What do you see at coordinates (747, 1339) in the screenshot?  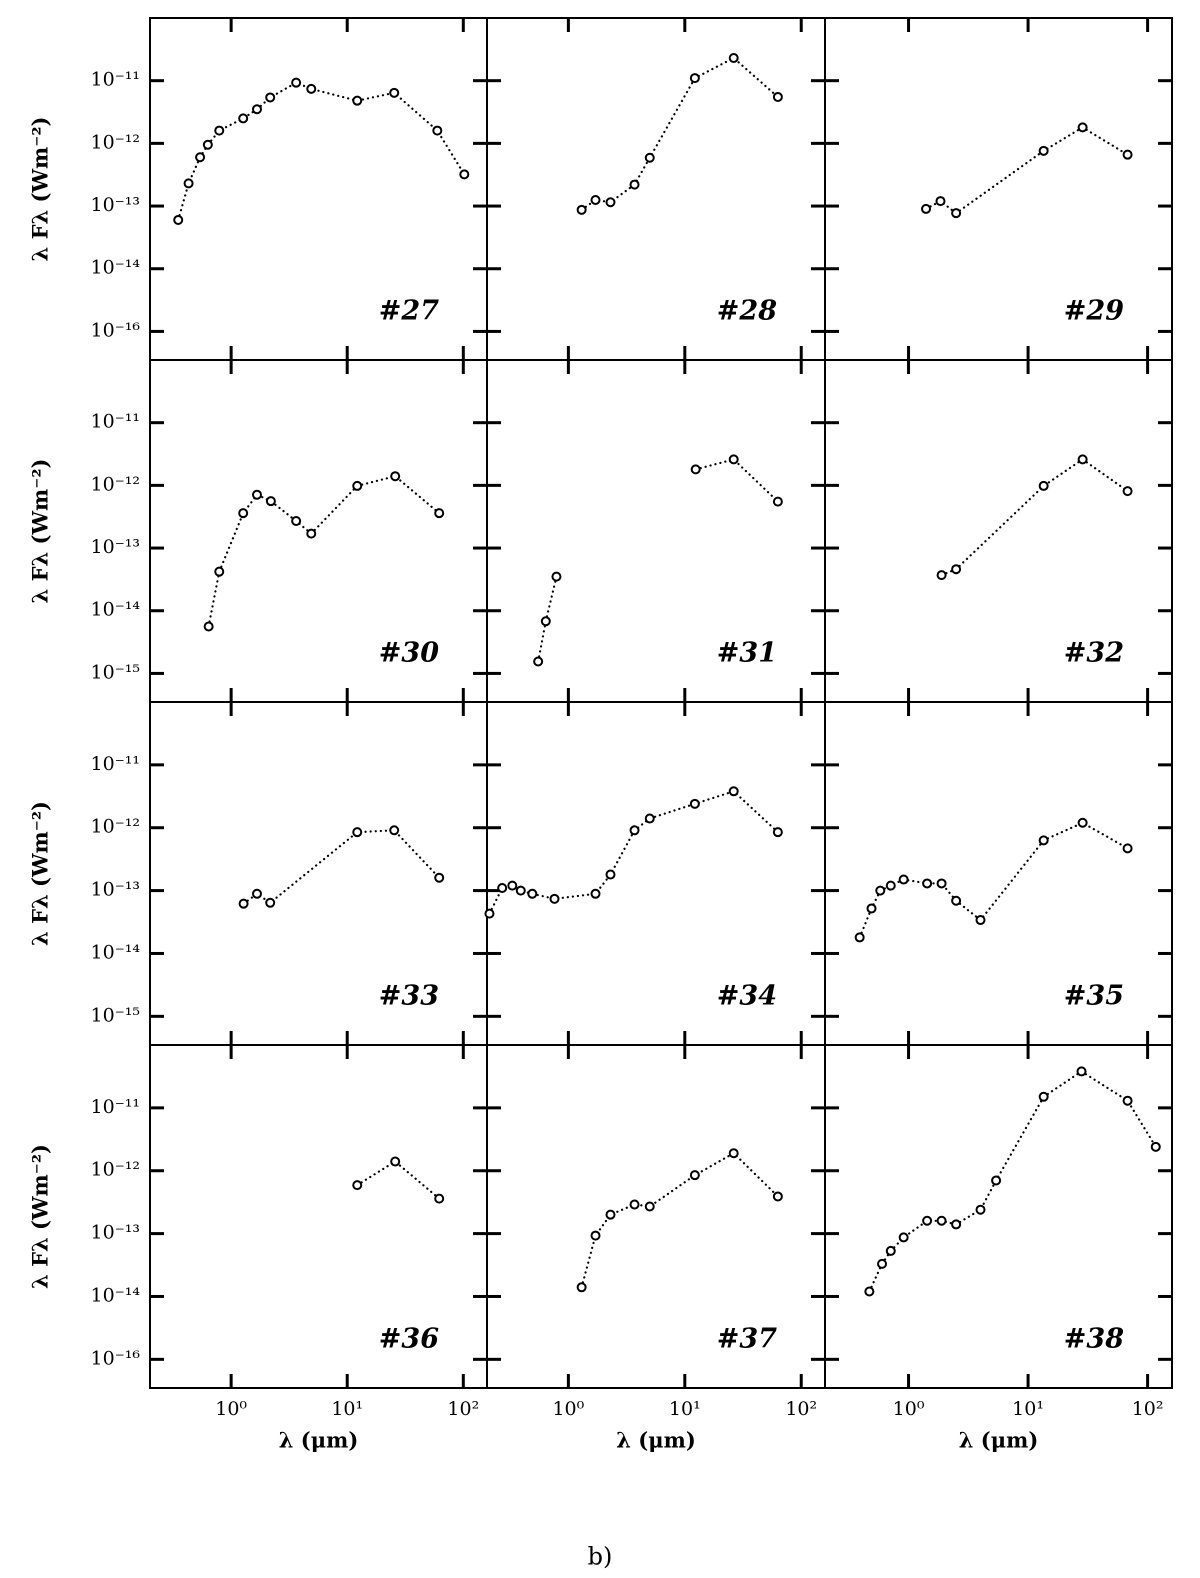 I see `panel-title: #37` at bounding box center [747, 1339].